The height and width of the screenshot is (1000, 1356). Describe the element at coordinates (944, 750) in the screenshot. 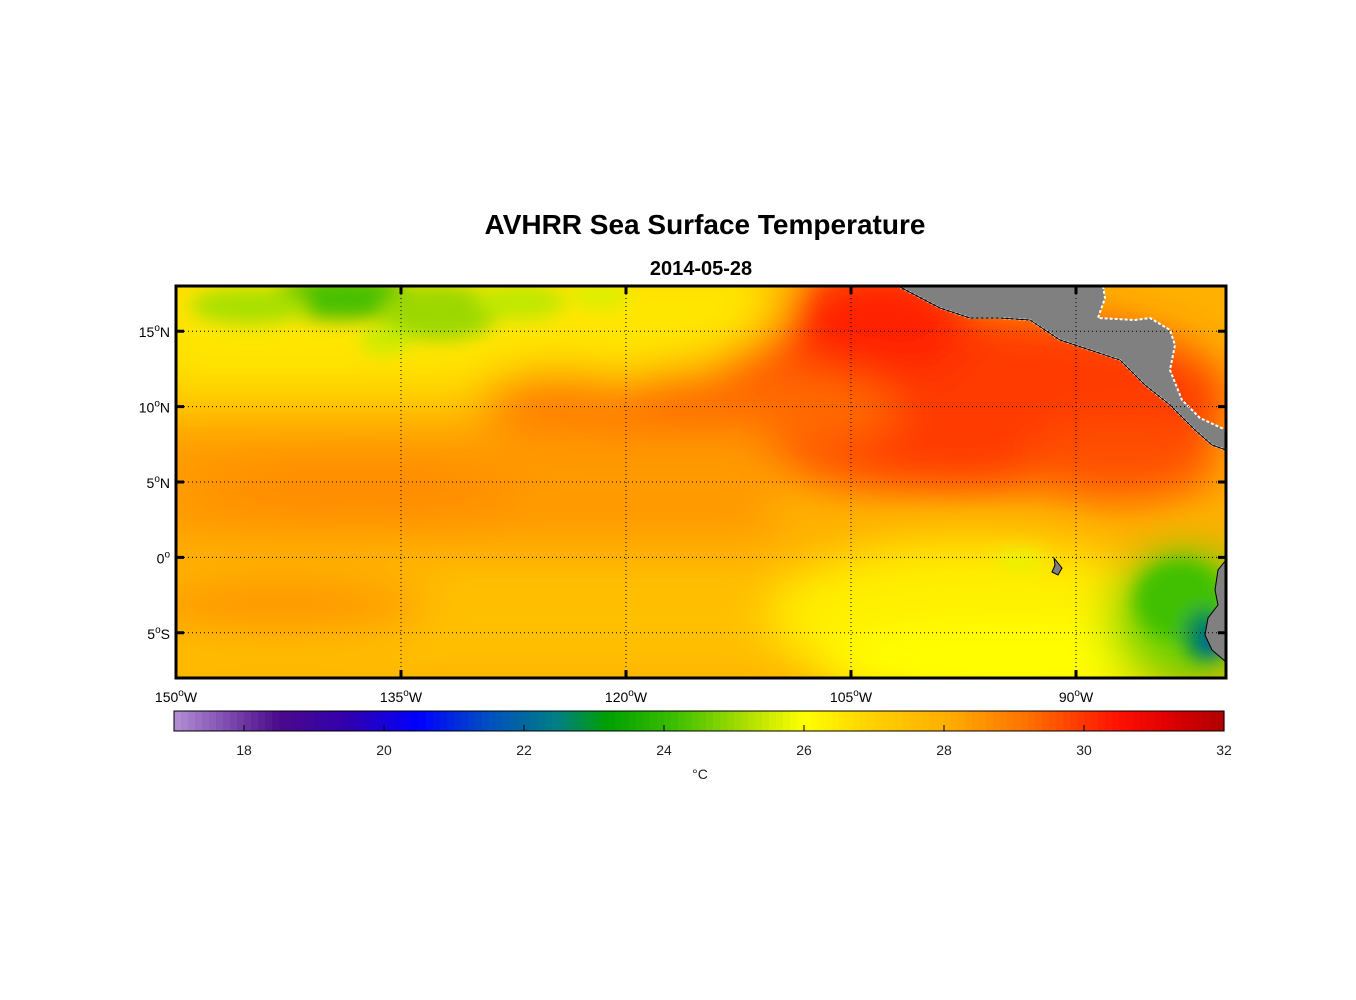

I see `colorbar-tick-label: 28` at that location.